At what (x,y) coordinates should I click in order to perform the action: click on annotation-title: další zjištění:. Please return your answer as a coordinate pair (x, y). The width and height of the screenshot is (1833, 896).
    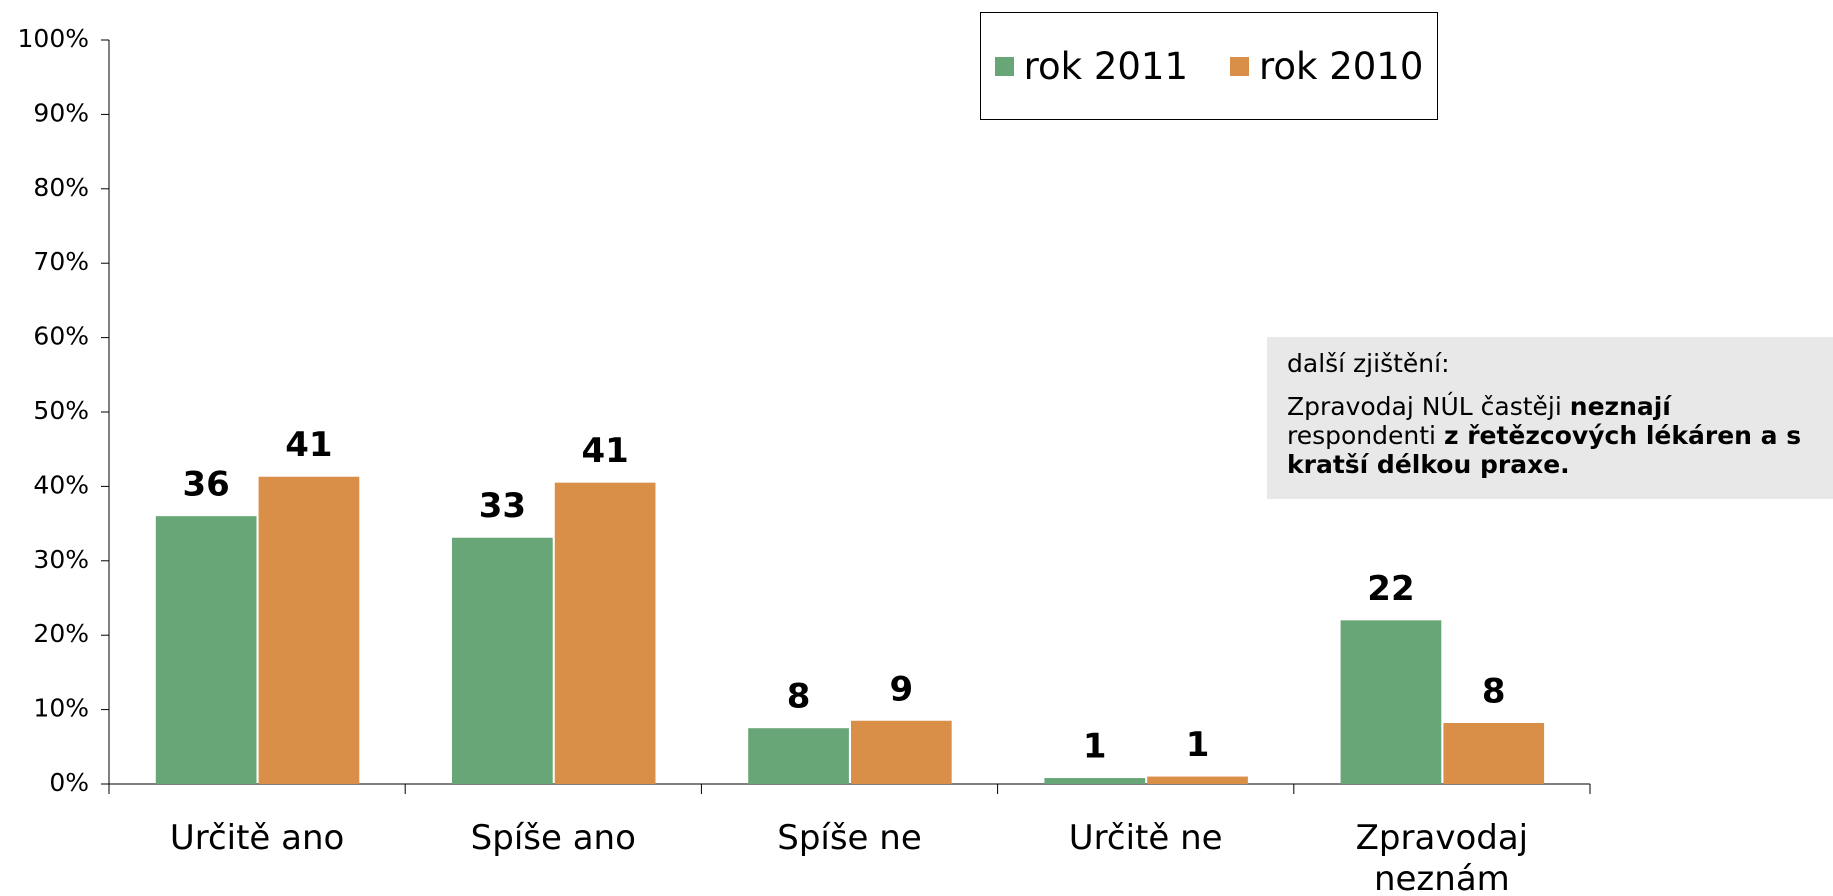
    Looking at the image, I should click on (1368, 363).